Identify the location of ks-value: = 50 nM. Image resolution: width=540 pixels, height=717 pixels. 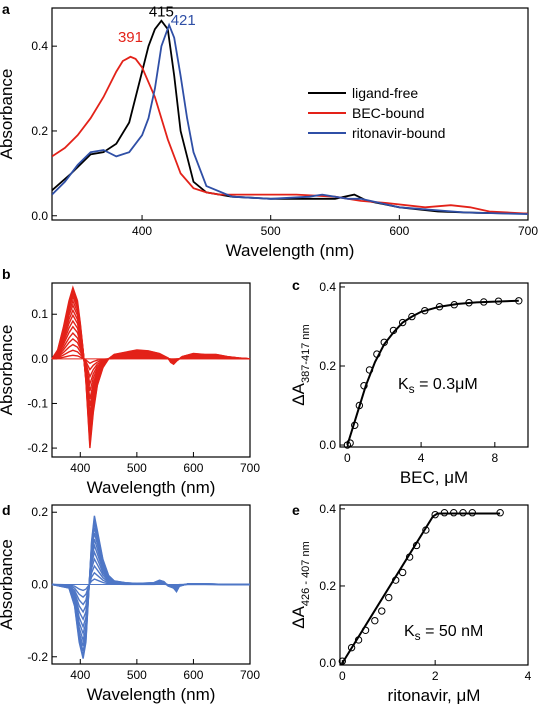
(452, 631).